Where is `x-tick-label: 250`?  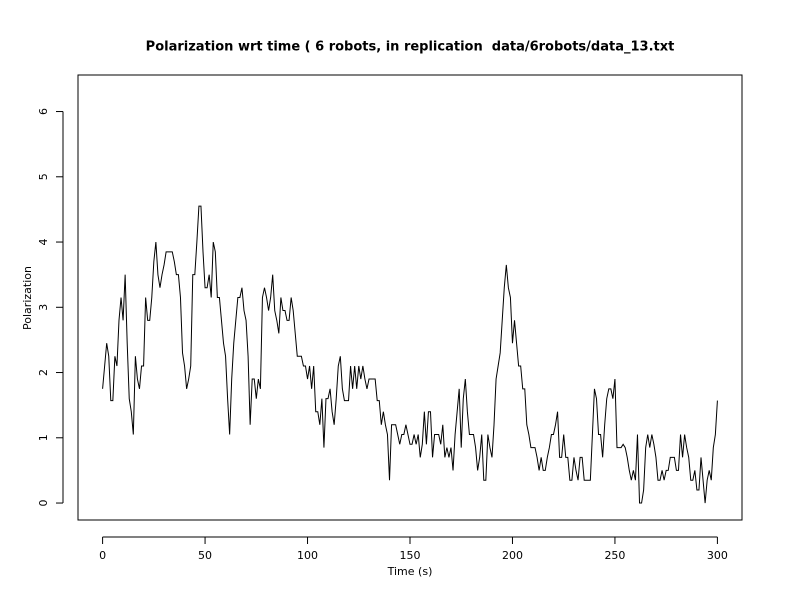 x-tick-label: 250 is located at coordinates (614, 555).